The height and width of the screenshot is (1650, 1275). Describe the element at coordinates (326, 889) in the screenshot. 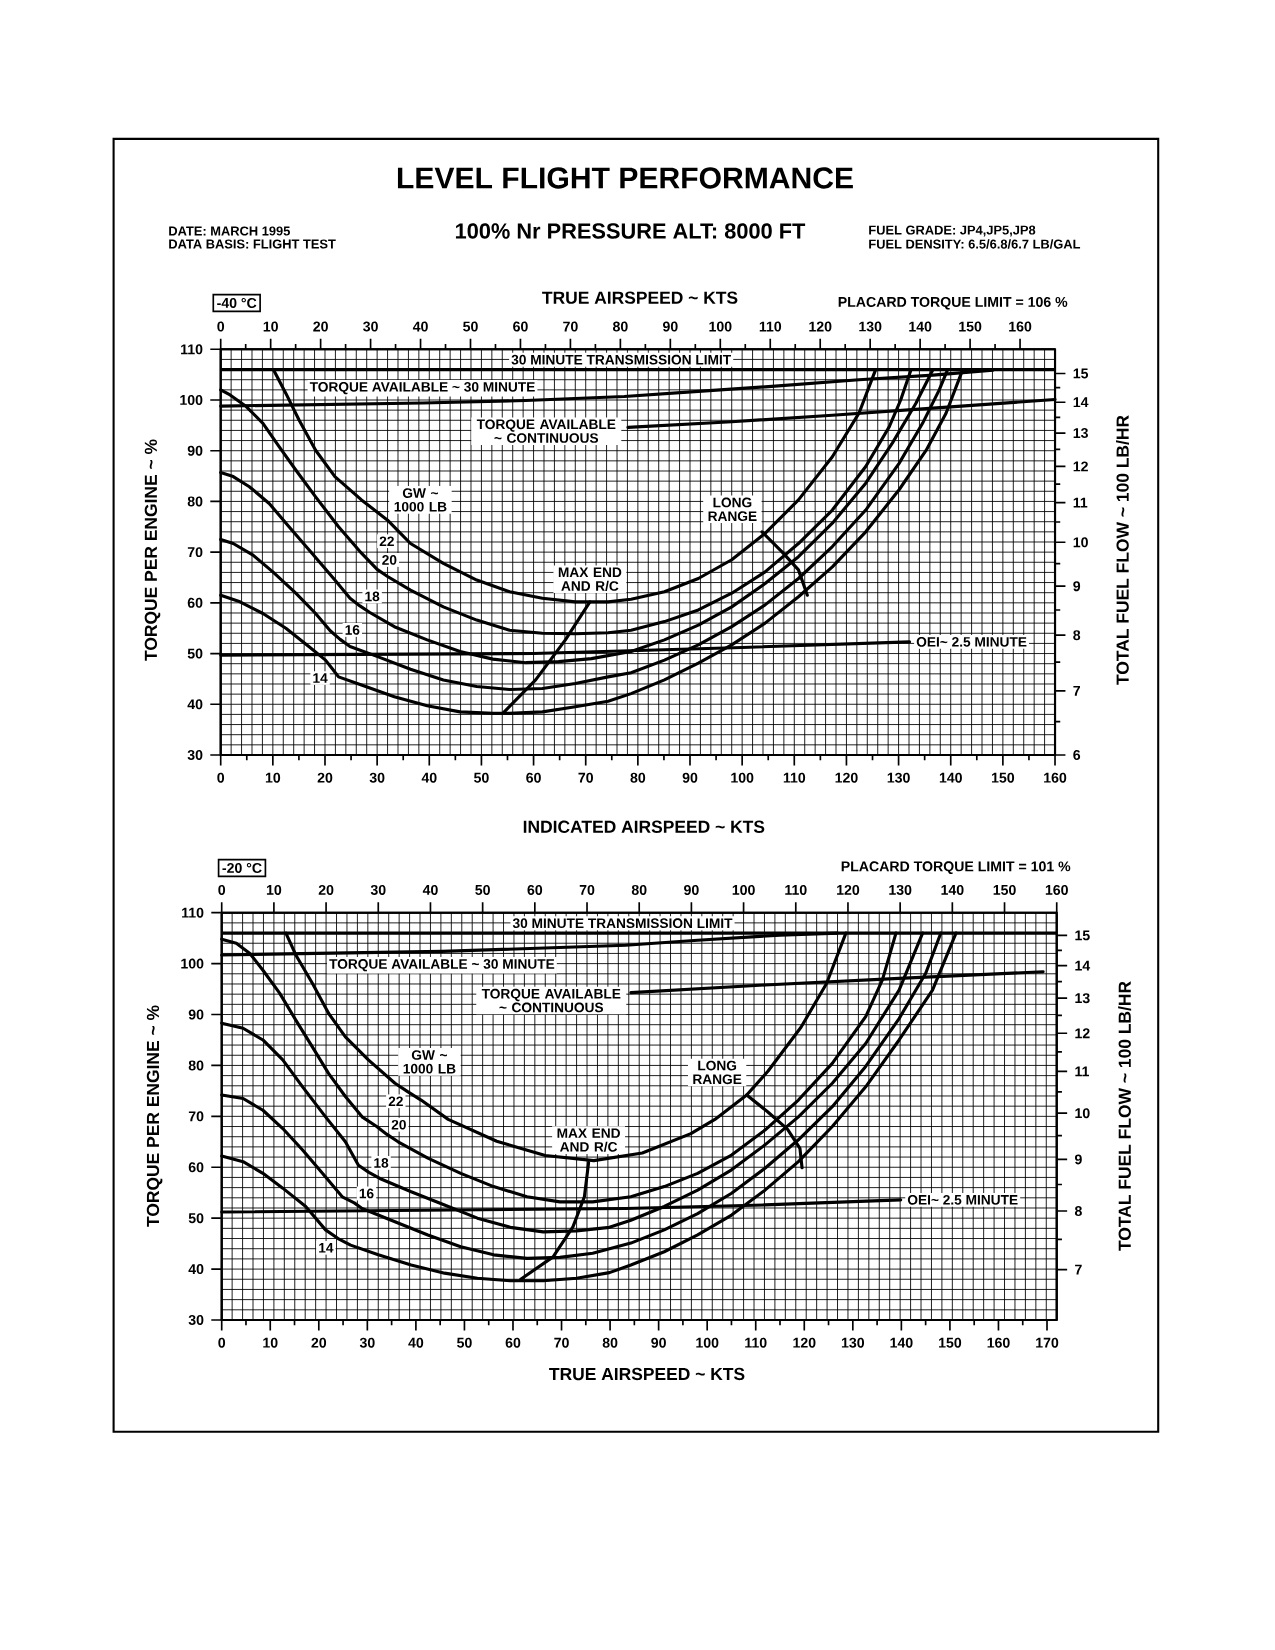

I see `x2-tick-label: 20` at that location.